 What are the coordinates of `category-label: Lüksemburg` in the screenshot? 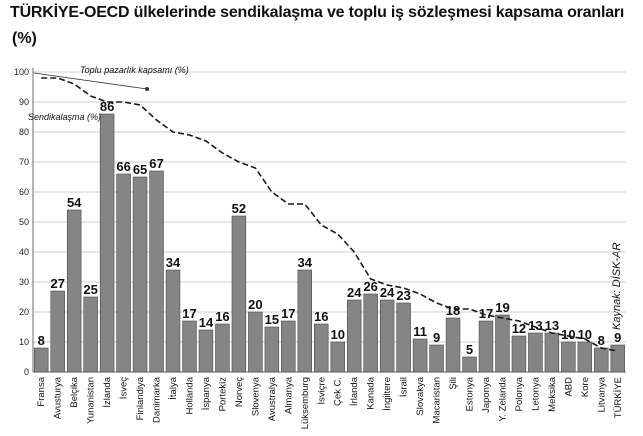 It's located at (305, 403).